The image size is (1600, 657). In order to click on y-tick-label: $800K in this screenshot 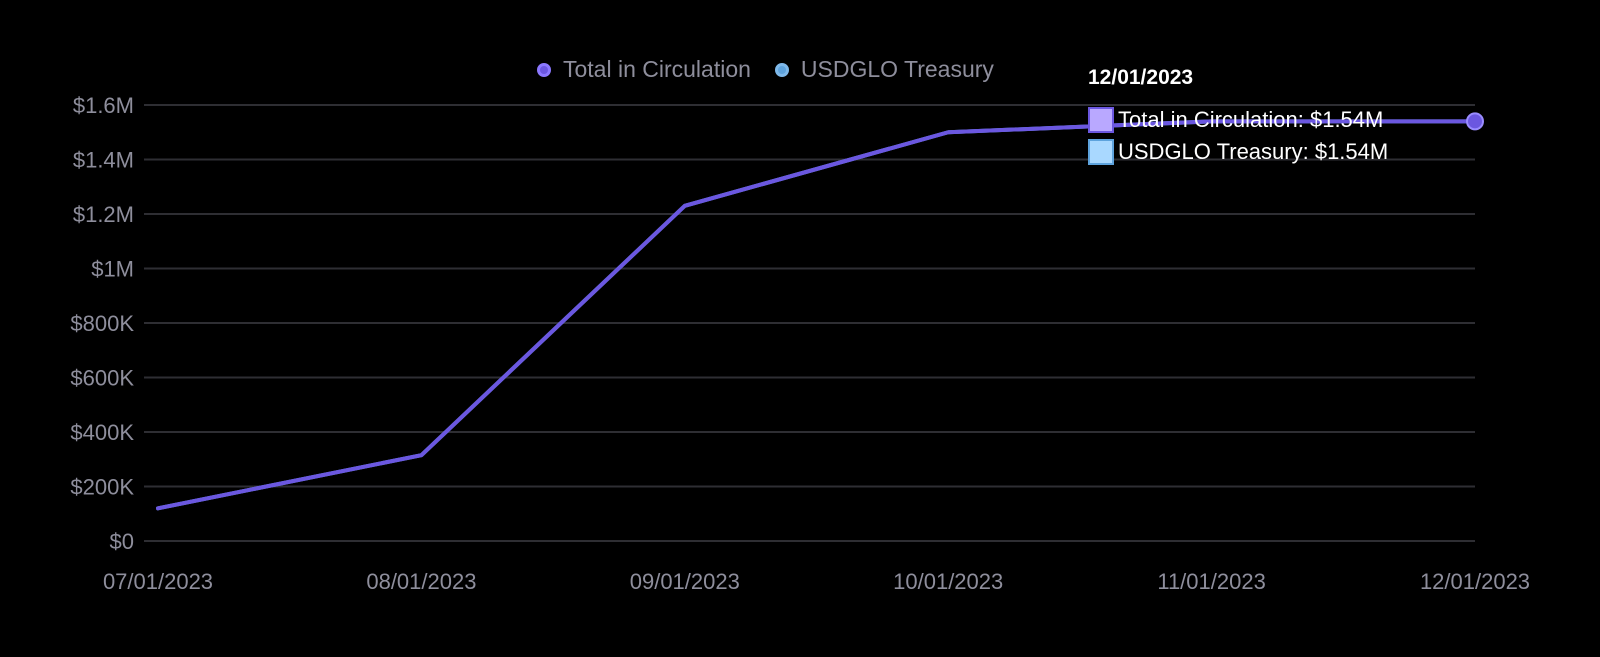, I will do `click(102, 323)`.